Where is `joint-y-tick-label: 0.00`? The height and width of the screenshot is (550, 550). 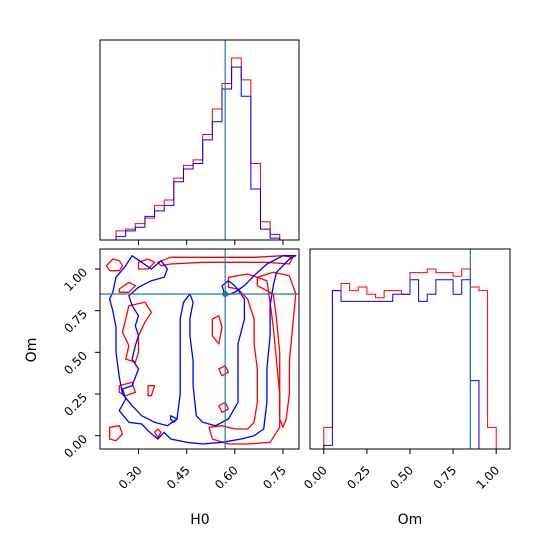 joint-y-tick-label: 0.00 is located at coordinates (75, 446).